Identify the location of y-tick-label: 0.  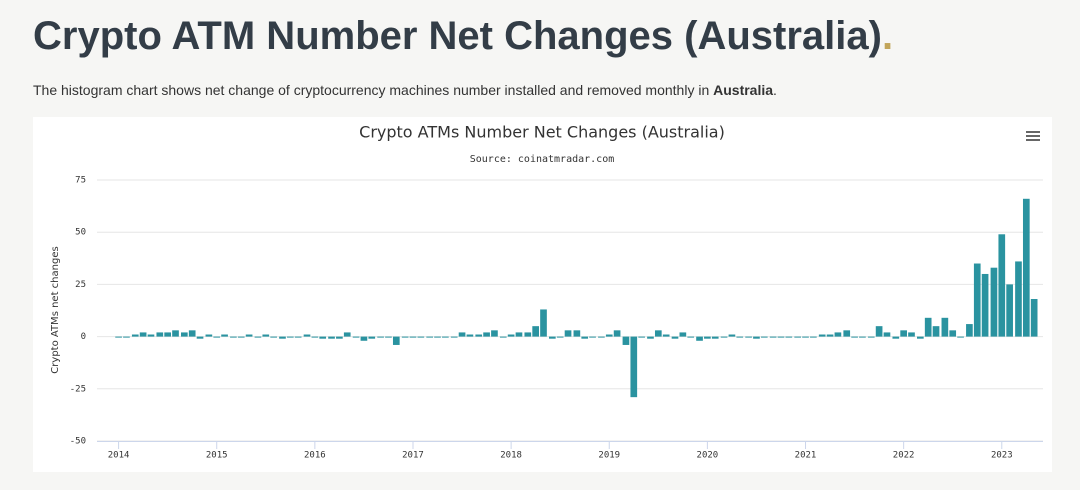
(83, 337).